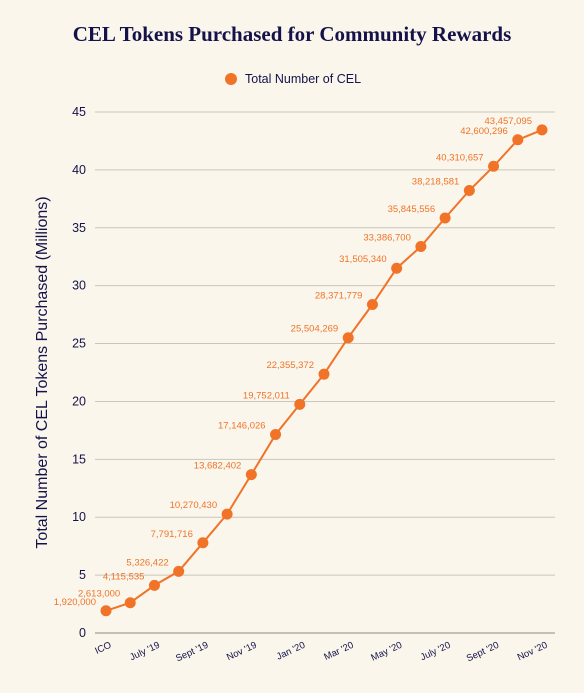 The height and width of the screenshot is (693, 584). What do you see at coordinates (338, 651) in the screenshot?
I see `x-tick-label: Mar '20` at bounding box center [338, 651].